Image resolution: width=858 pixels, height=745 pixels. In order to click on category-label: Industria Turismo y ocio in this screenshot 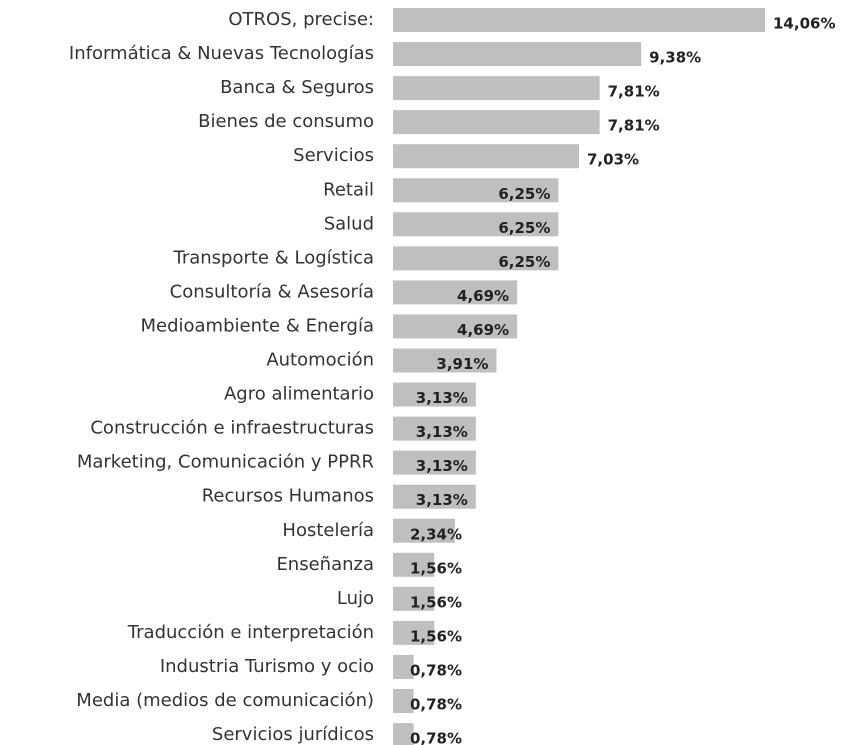, I will do `click(267, 666)`.